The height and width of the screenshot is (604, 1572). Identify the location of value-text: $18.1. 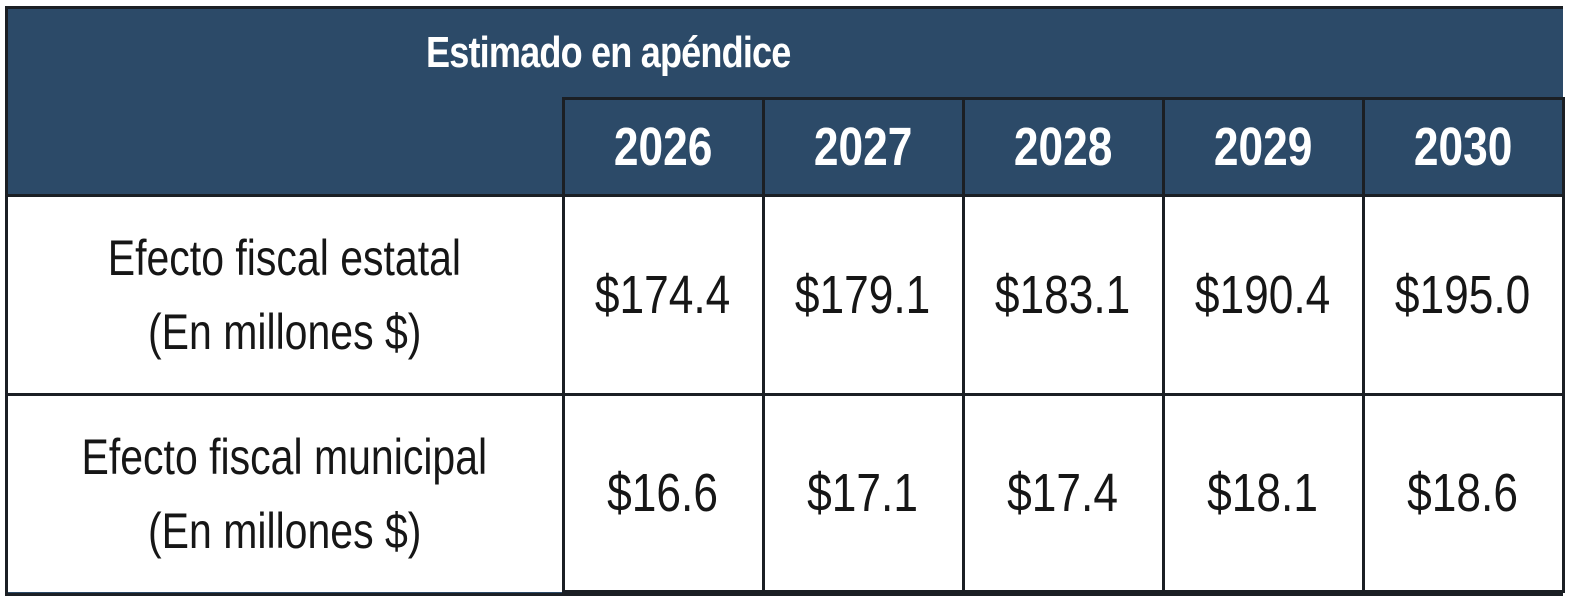
(1263, 492).